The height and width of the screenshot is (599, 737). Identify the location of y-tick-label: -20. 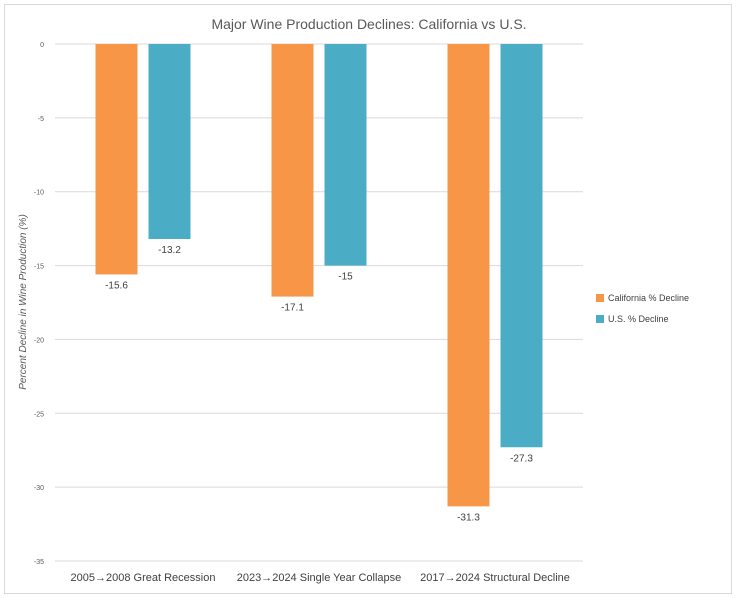
(39, 340).